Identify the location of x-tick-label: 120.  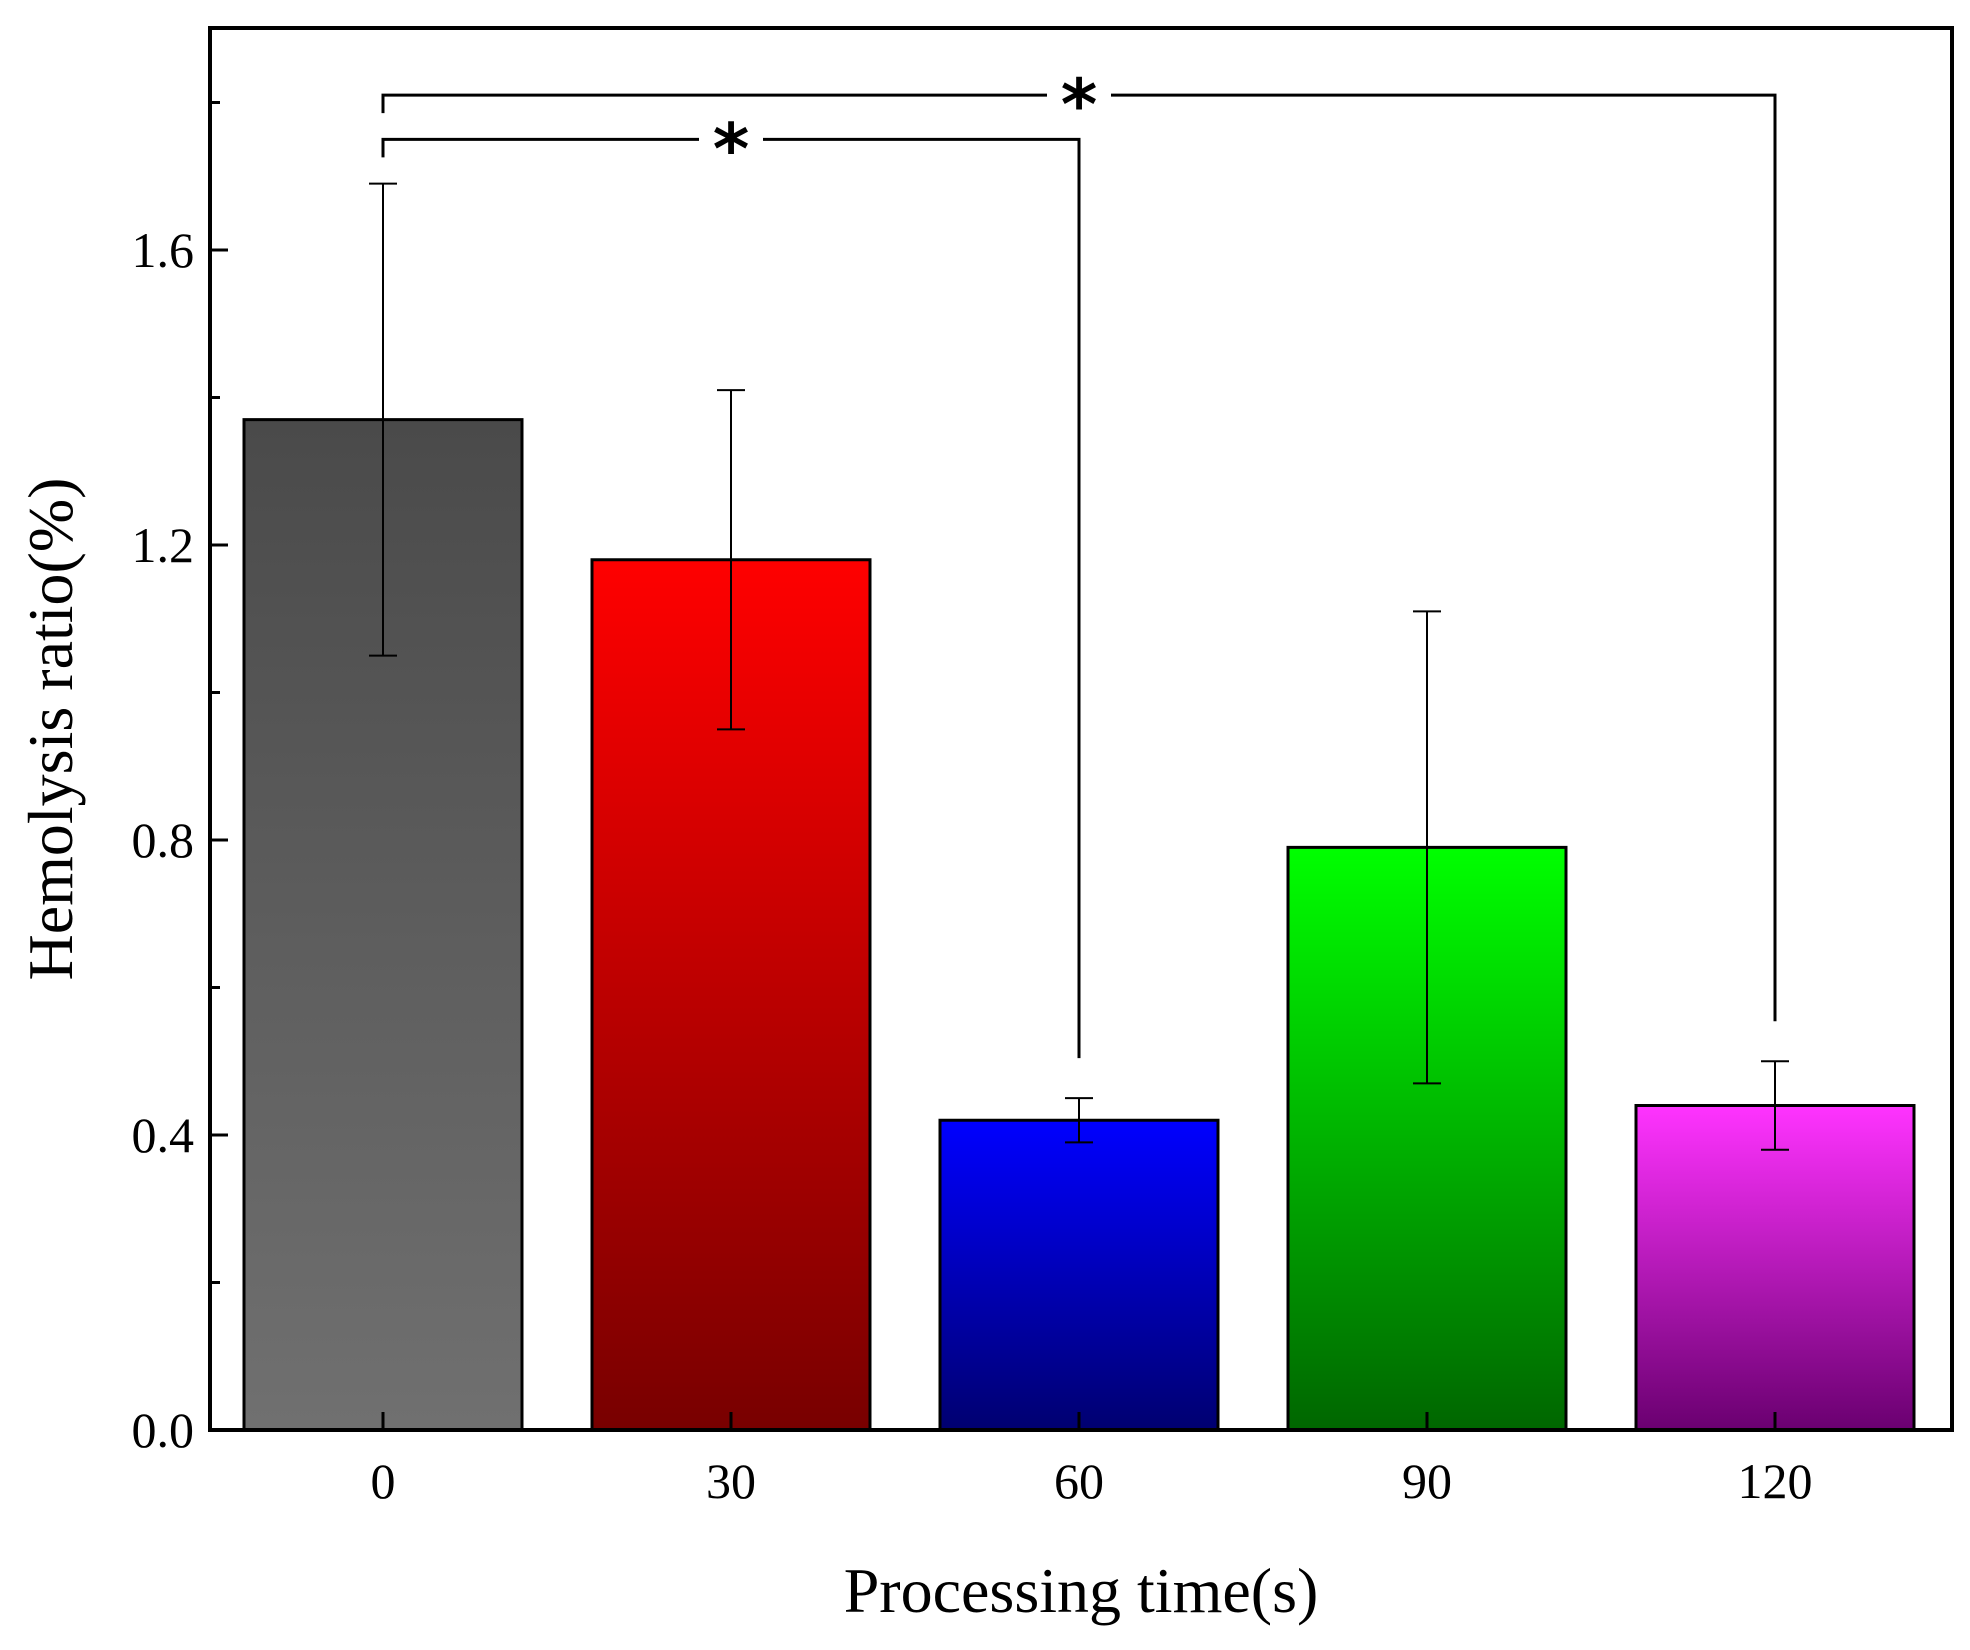
(1775, 1481).